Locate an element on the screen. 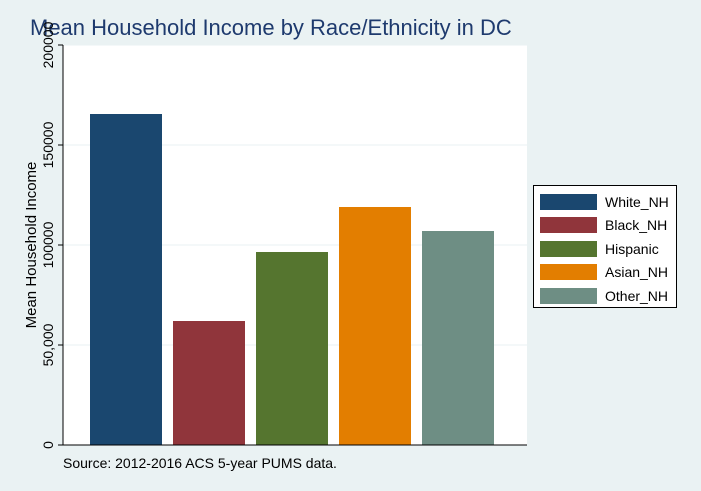 This screenshot has height=491, width=701. bar-asian-nh is located at coordinates (375, 326).